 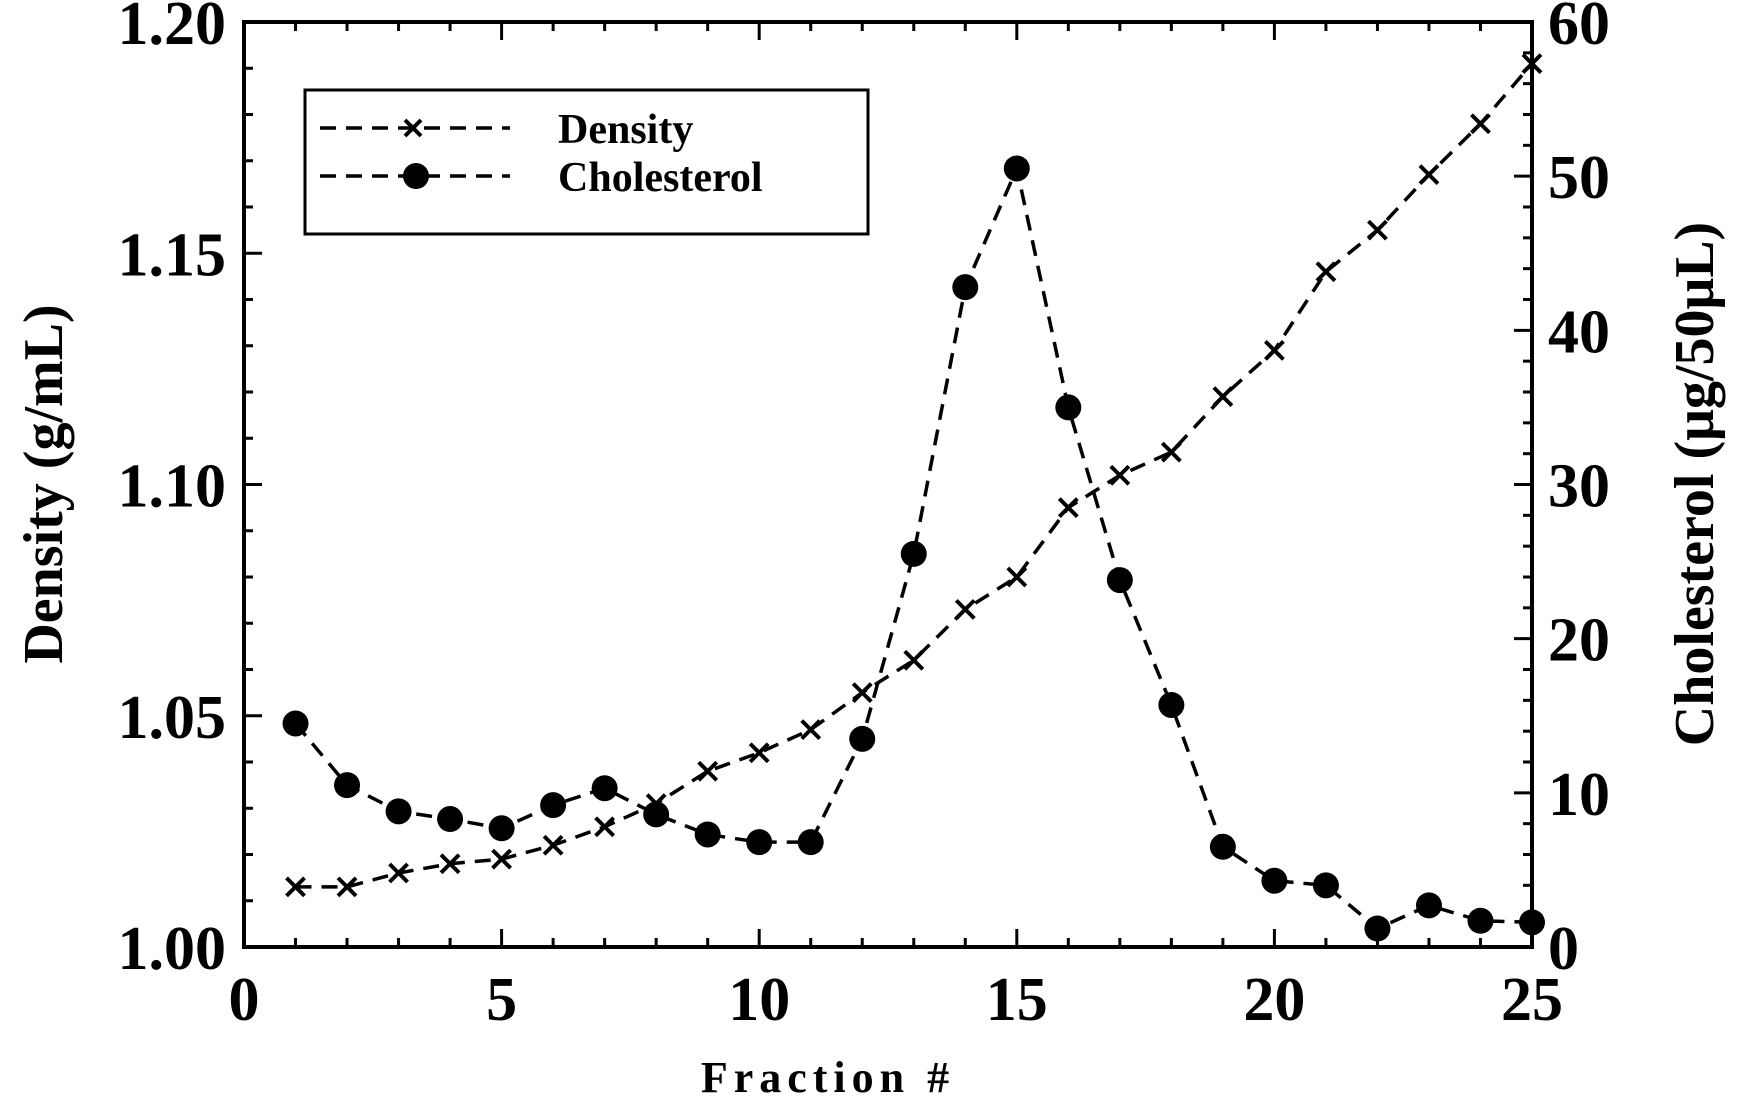 I want to click on x-tick-label: 5, so click(x=501, y=1000).